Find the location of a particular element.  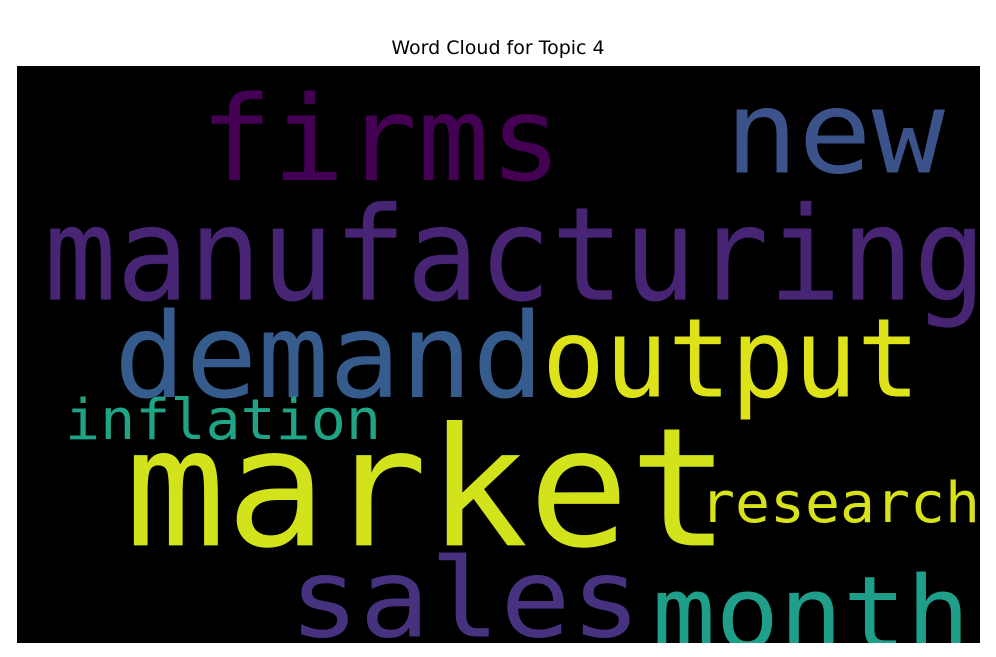

word-research: research is located at coordinates (840, 503).